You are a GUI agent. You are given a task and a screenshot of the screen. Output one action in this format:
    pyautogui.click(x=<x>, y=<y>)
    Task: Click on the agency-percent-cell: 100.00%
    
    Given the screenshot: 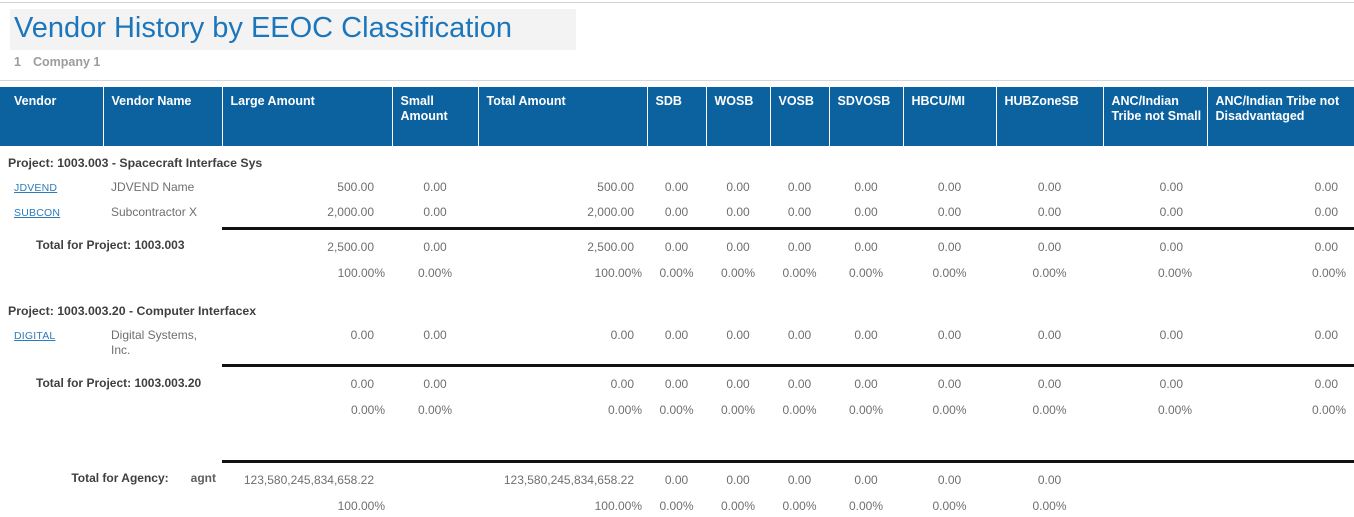 What is the action you would take?
    pyautogui.click(x=361, y=505)
    